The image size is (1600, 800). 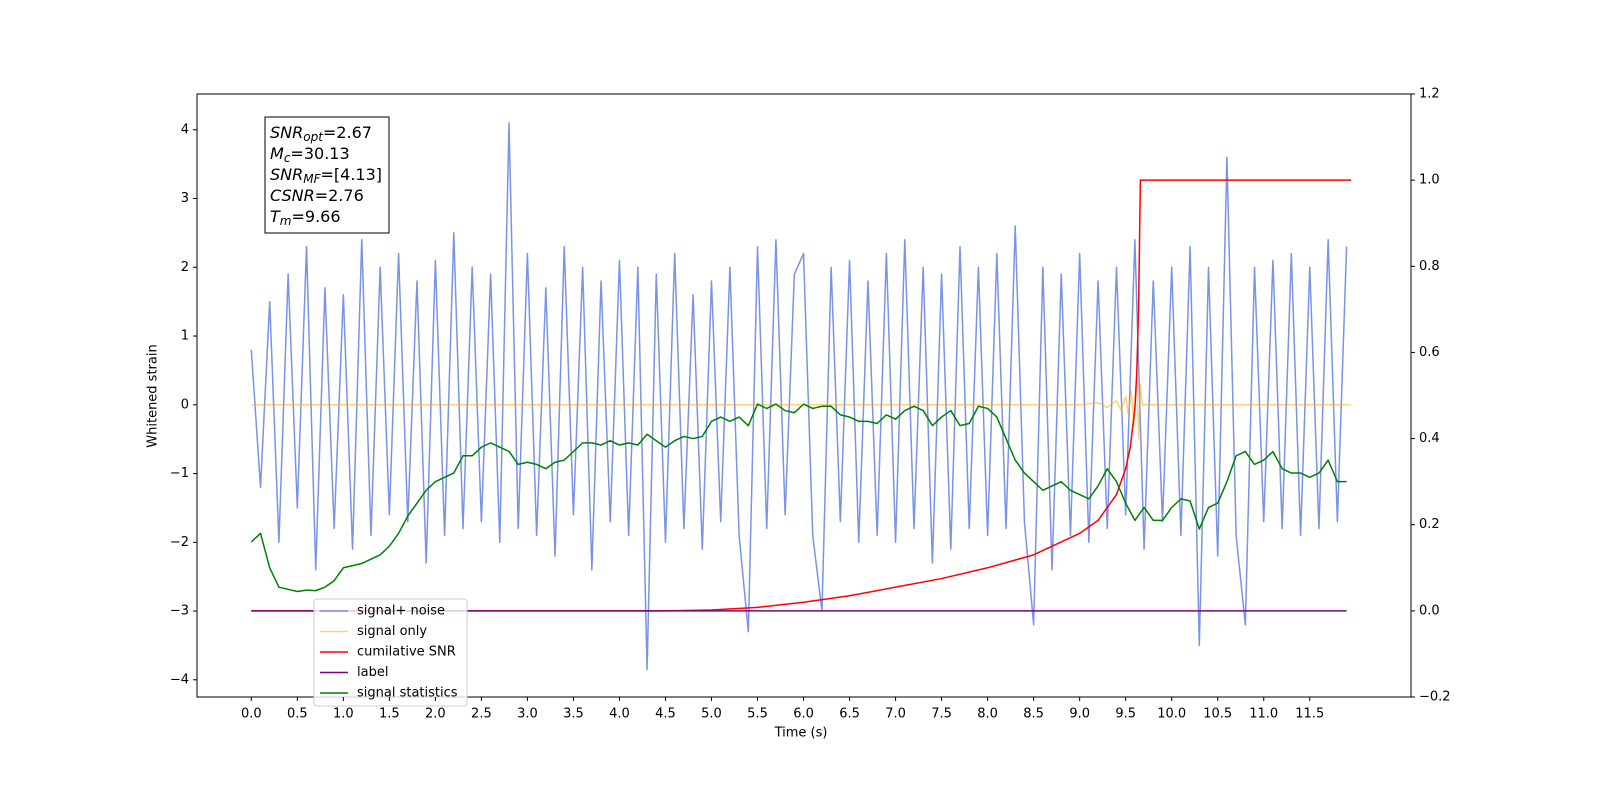 I want to click on series-line, so click(x=801, y=406).